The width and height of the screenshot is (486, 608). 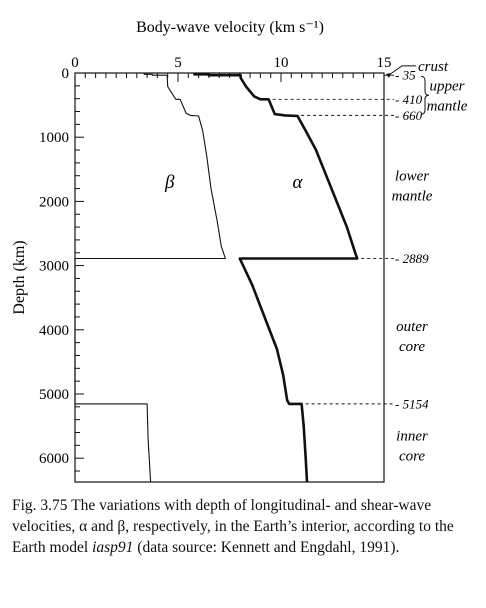 What do you see at coordinates (388, 75) in the screenshot?
I see `crust-arrowhead` at bounding box center [388, 75].